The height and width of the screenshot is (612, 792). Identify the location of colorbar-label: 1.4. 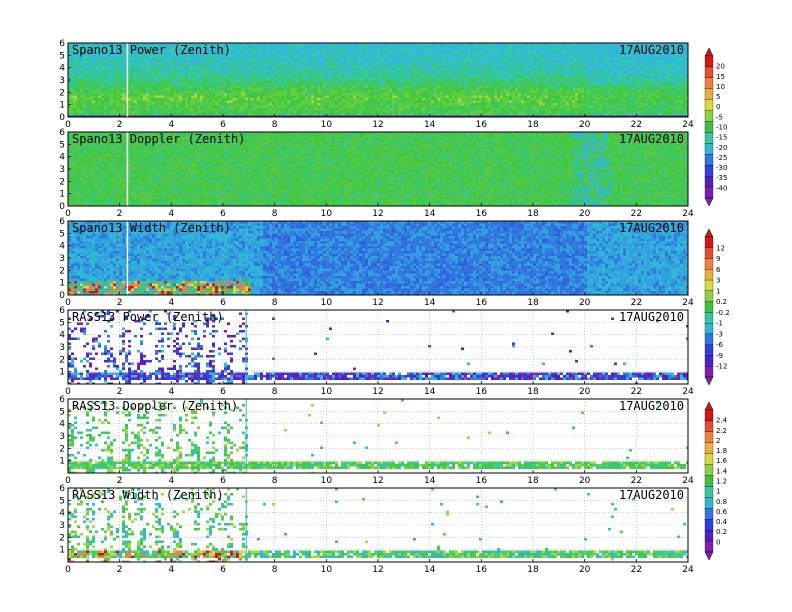
(722, 471).